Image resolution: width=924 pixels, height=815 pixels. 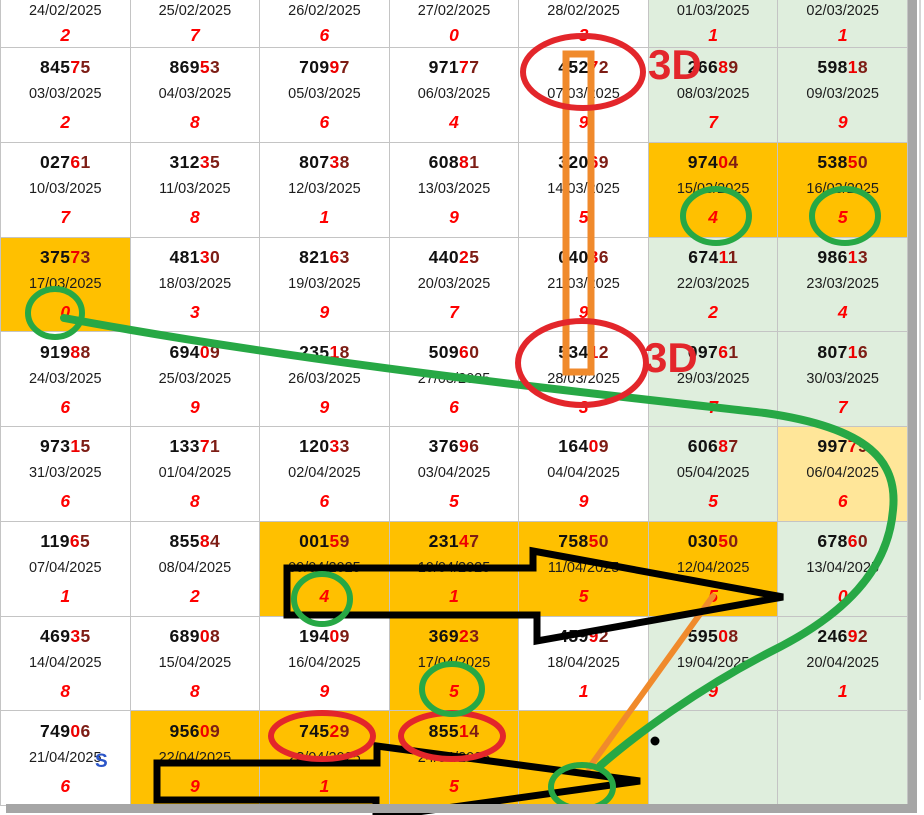 I want to click on number-main-digits: 452, so click(x=573, y=67).